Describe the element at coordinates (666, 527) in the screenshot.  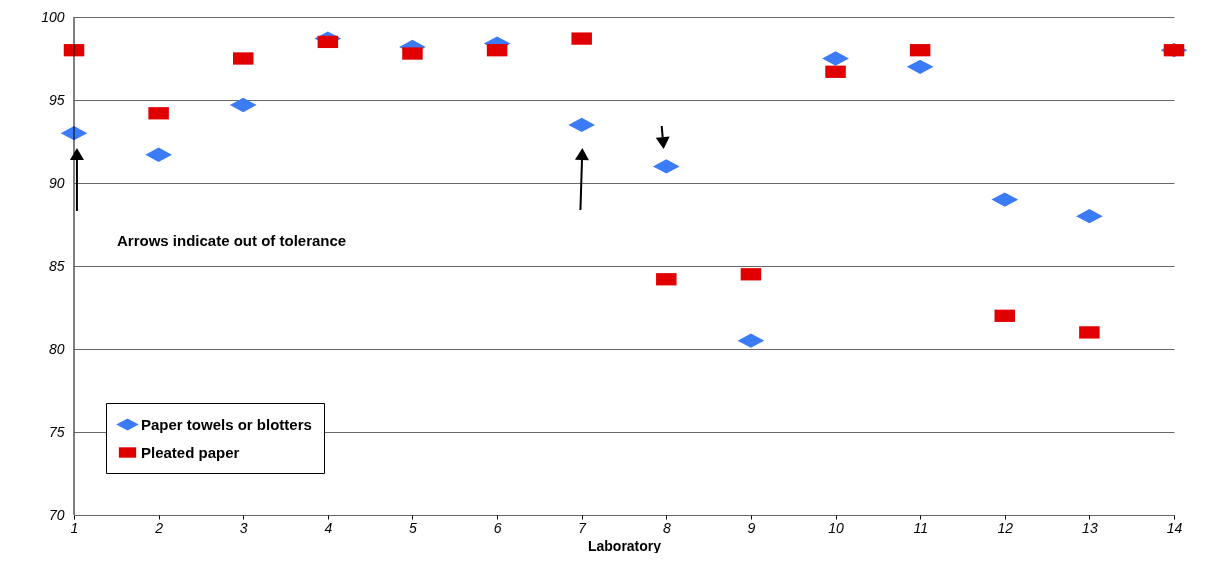
I see `x-tick-label: 8` at that location.